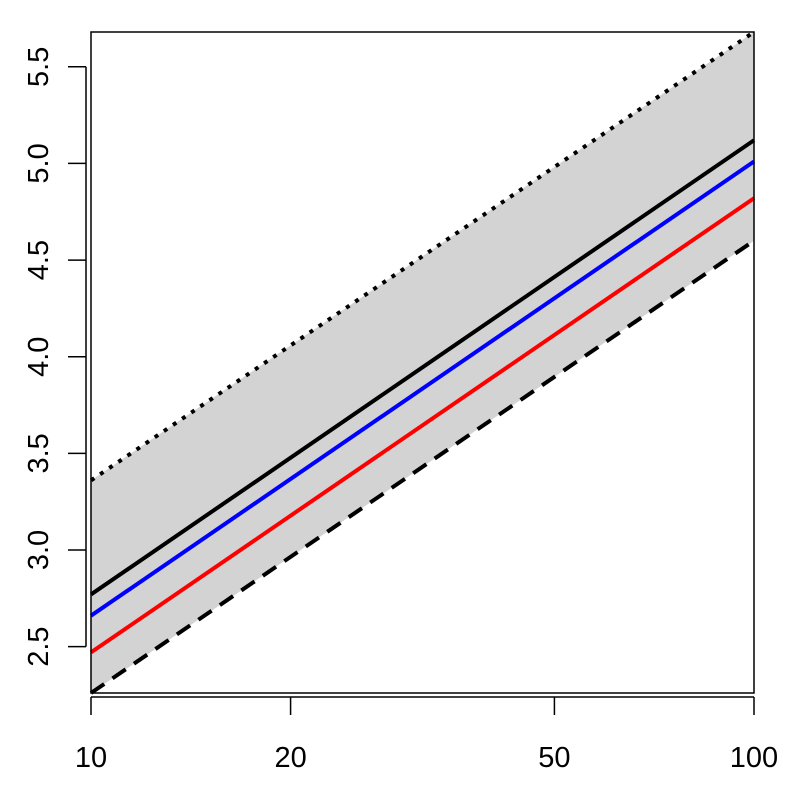  I want to click on x-tick-label: 50, so click(554, 758).